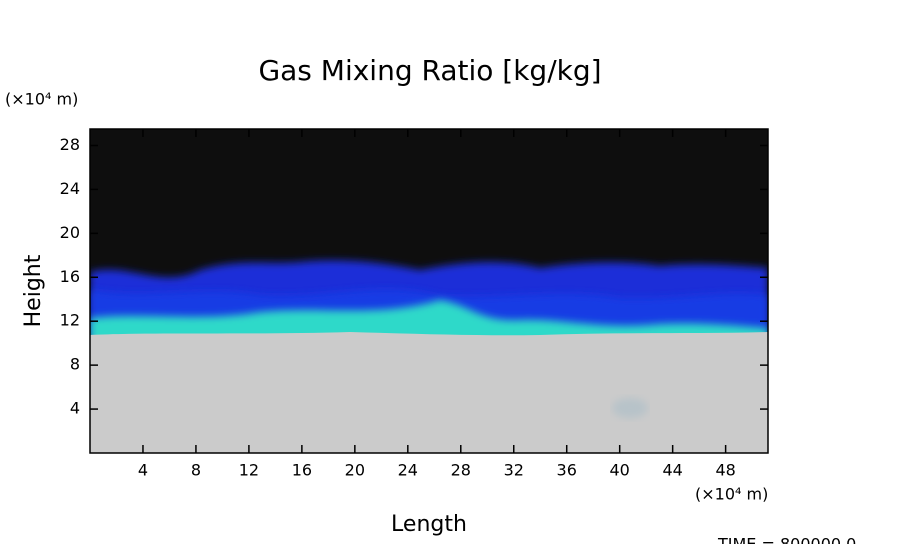 The height and width of the screenshot is (544, 904). What do you see at coordinates (41, 99) in the screenshot?
I see `y-unit: (×10⁴ m)` at bounding box center [41, 99].